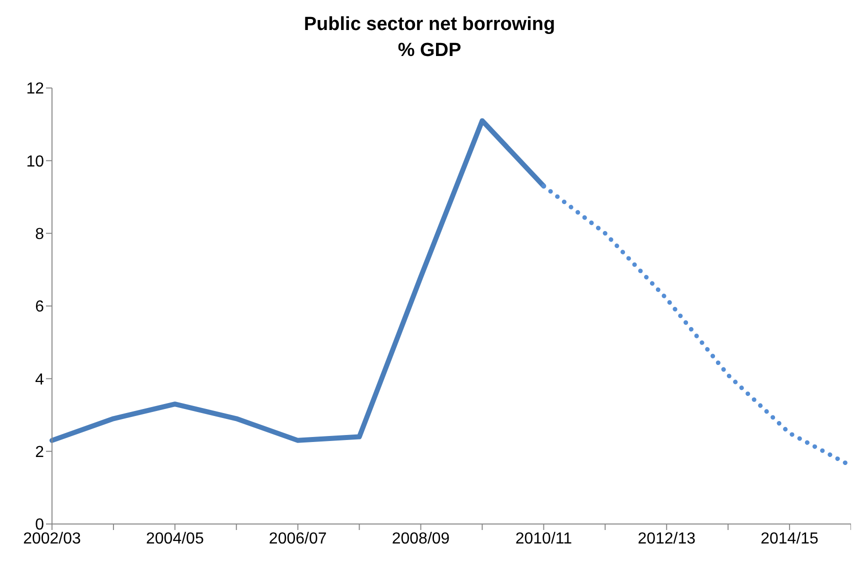  Describe the element at coordinates (175, 539) in the screenshot. I see `x-tick-label: 2004/05` at that location.